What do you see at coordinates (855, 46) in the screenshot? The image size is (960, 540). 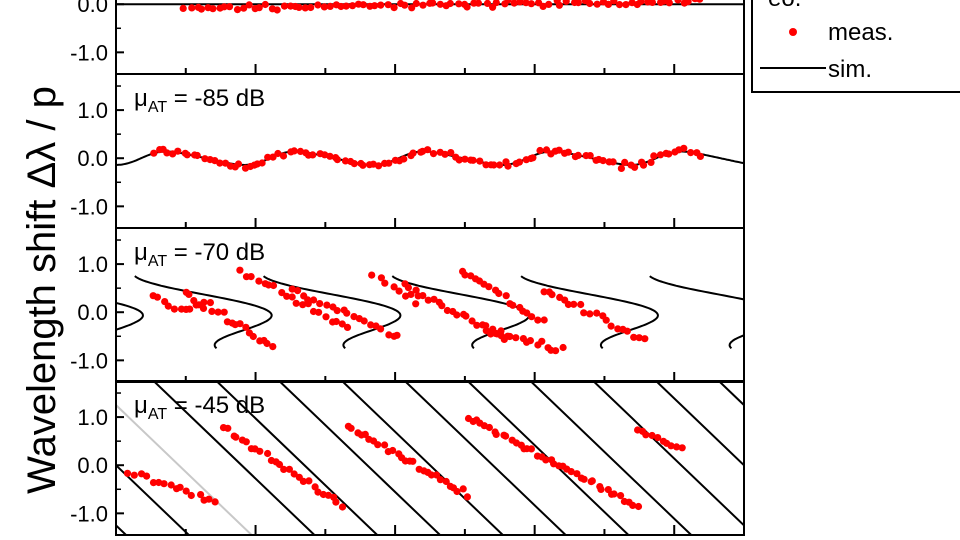 I see `legend-box` at bounding box center [855, 46].